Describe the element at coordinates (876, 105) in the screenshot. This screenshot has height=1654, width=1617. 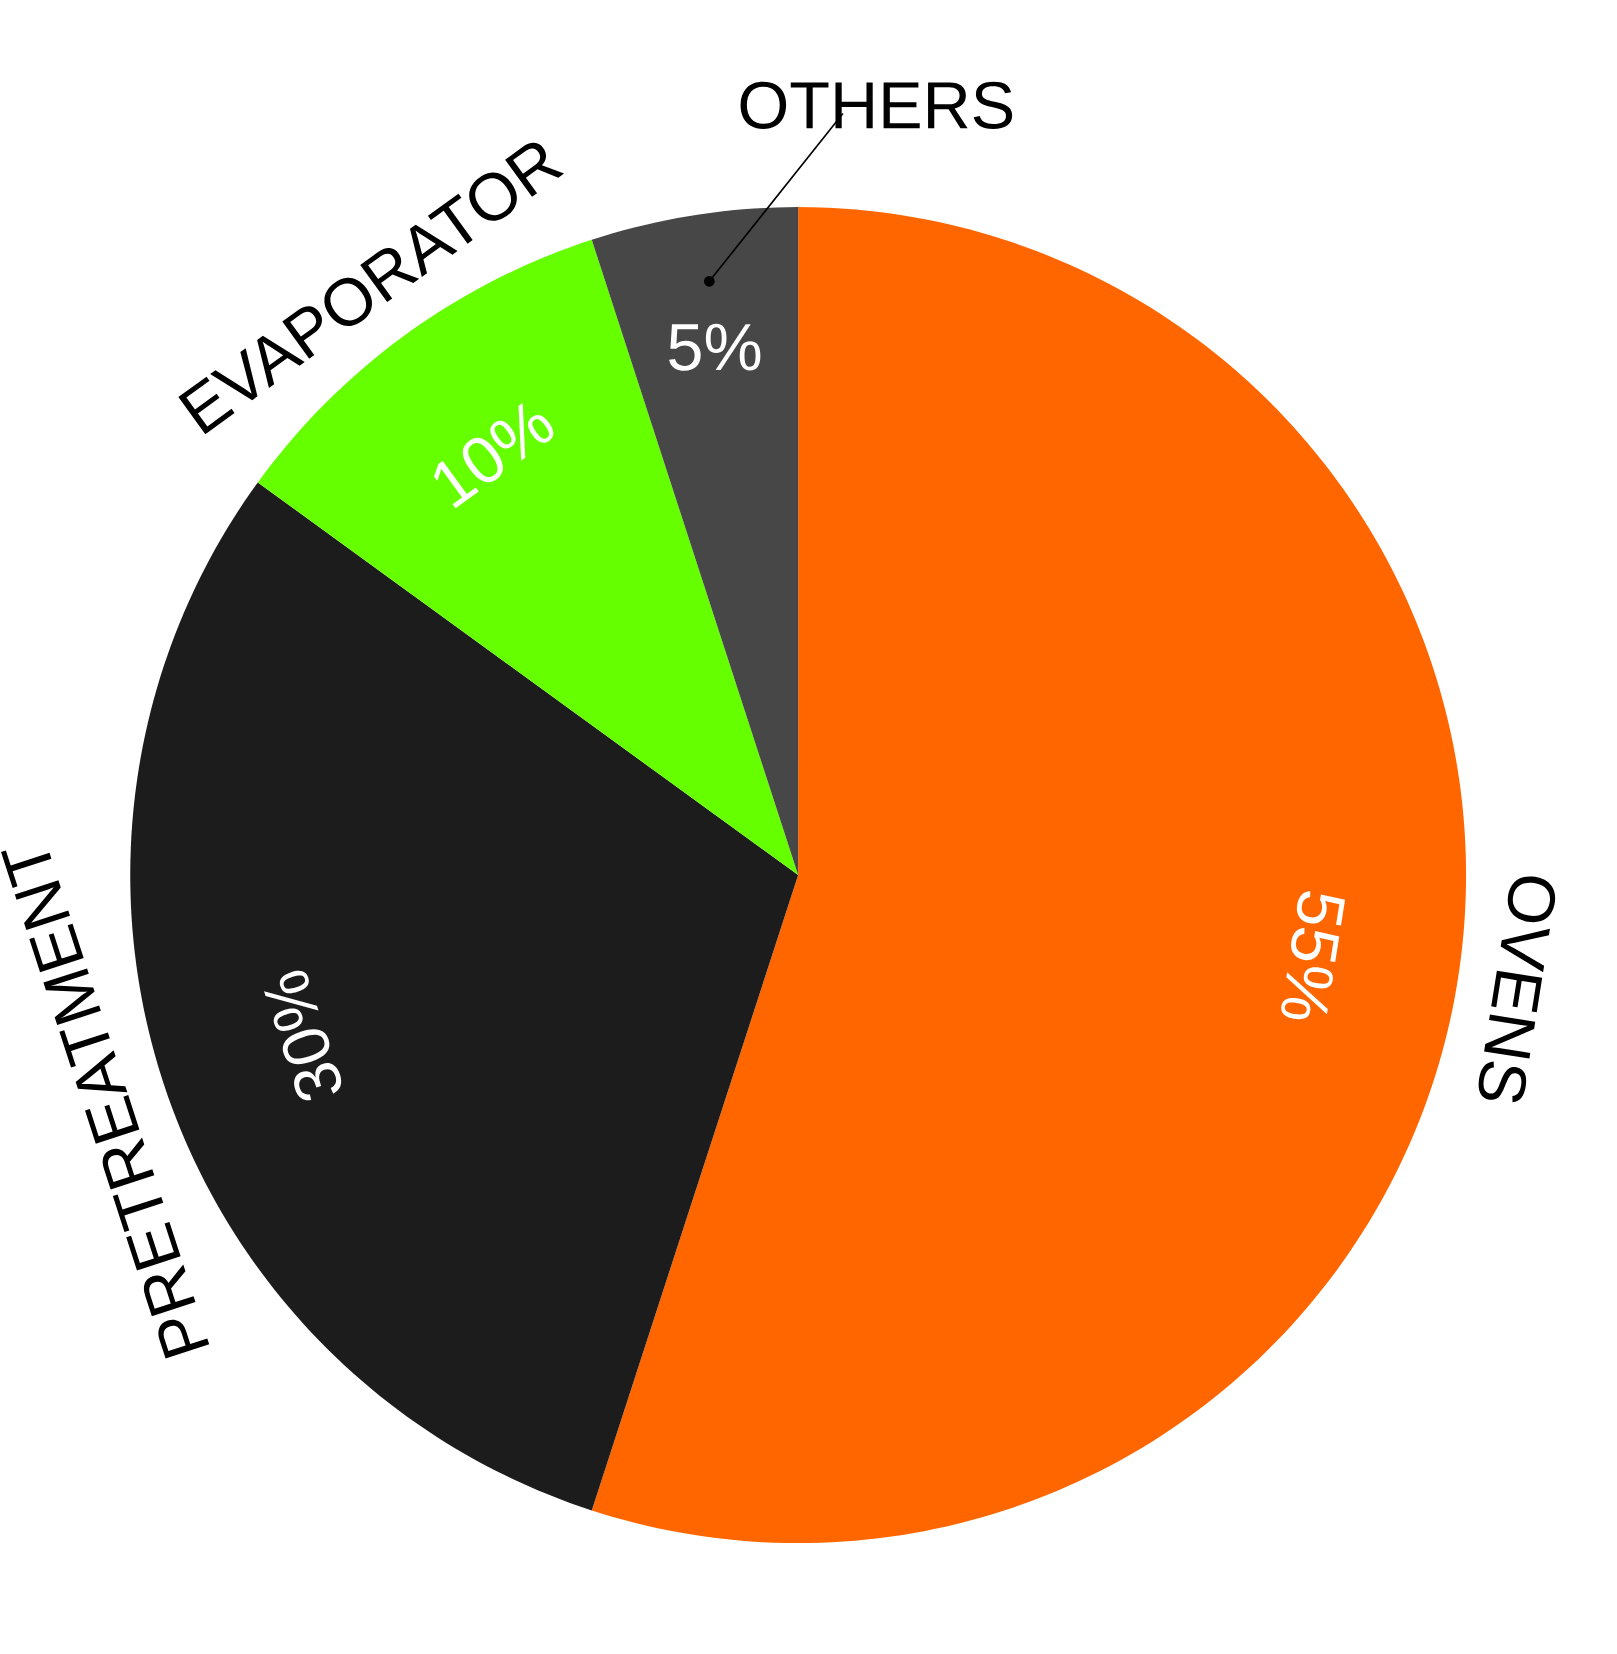
I see `slice-label: OTHERS` at that location.